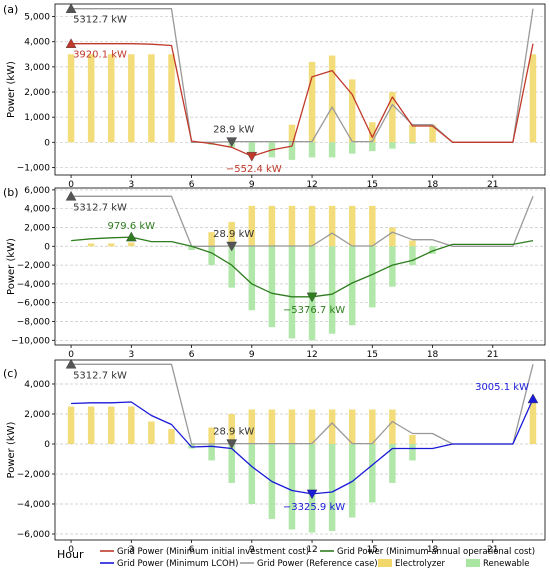 This screenshot has height=581, width=550. Describe the element at coordinates (506, 564) in the screenshot. I see `legend-label: Renewable` at that location.